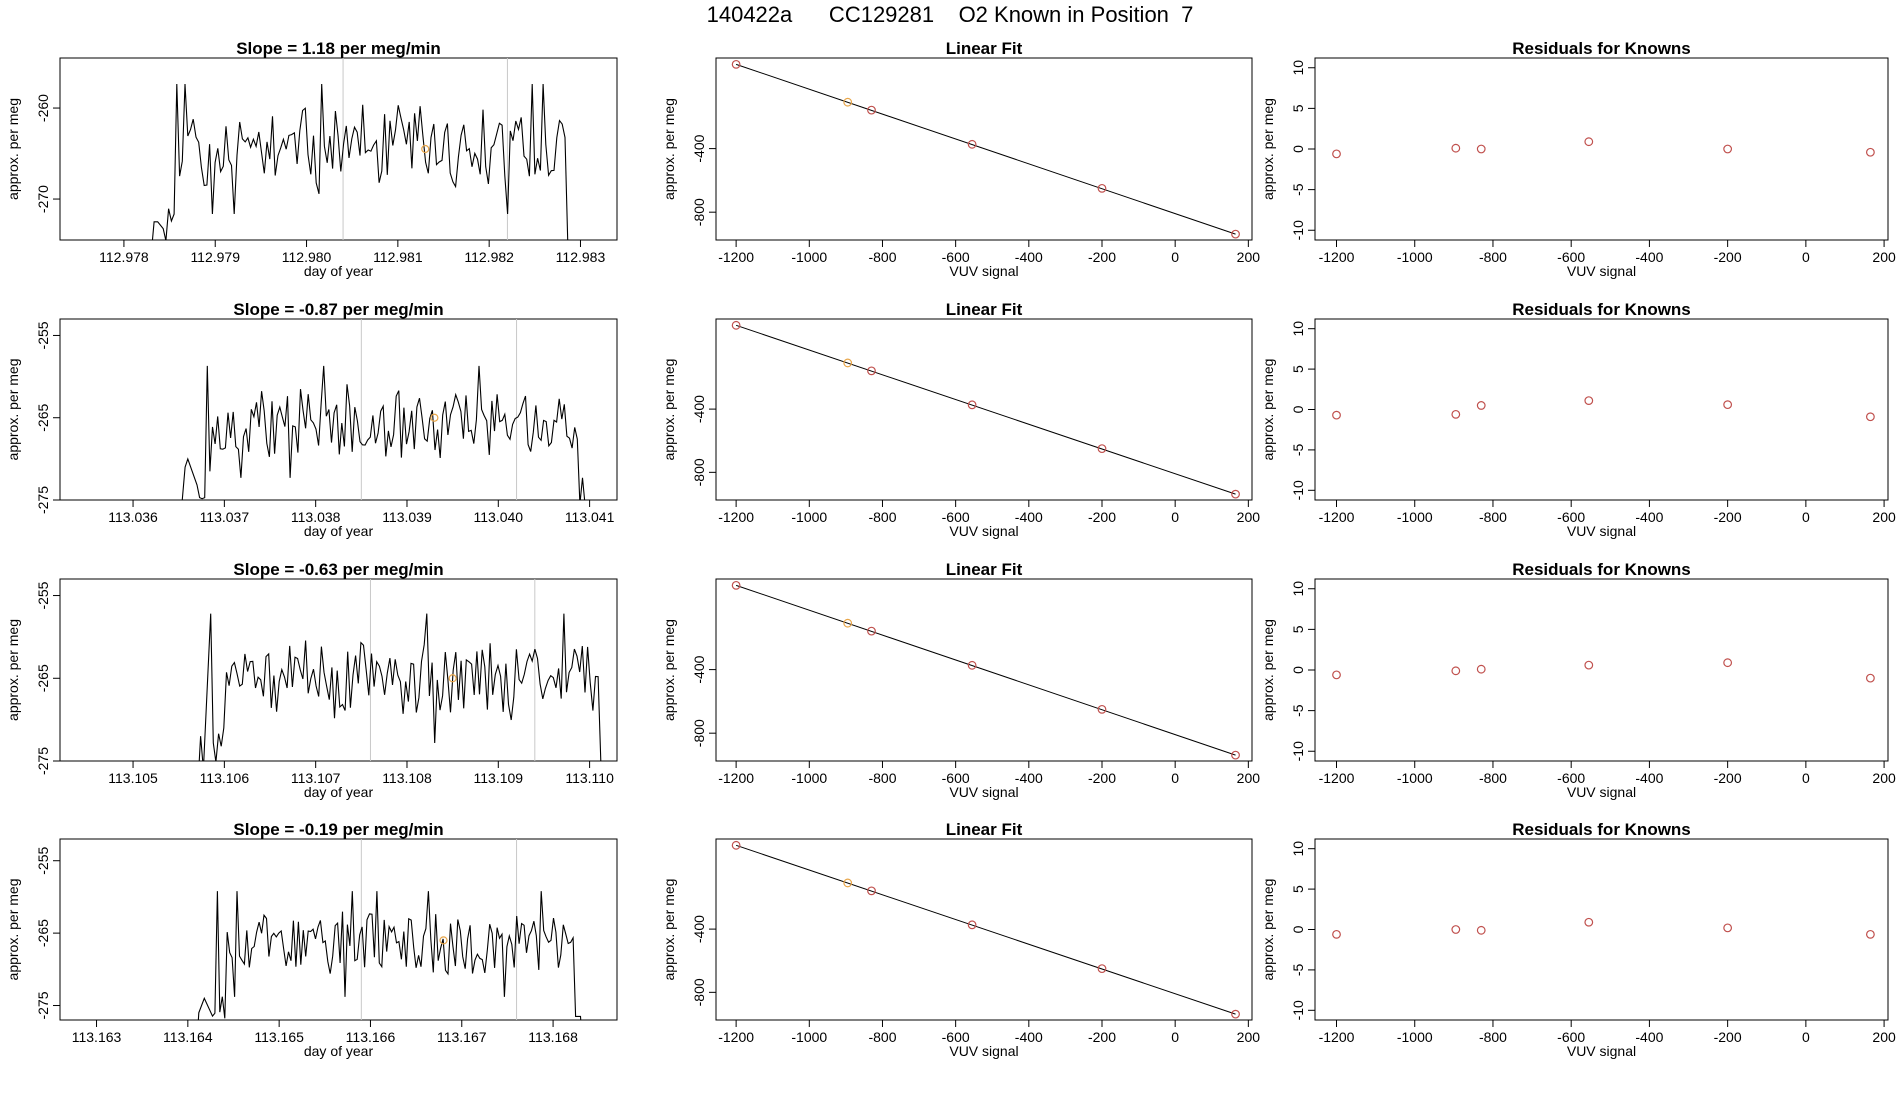 The height and width of the screenshot is (1100, 1900). I want to click on panel-title: Linear Fit, so click(984, 829).